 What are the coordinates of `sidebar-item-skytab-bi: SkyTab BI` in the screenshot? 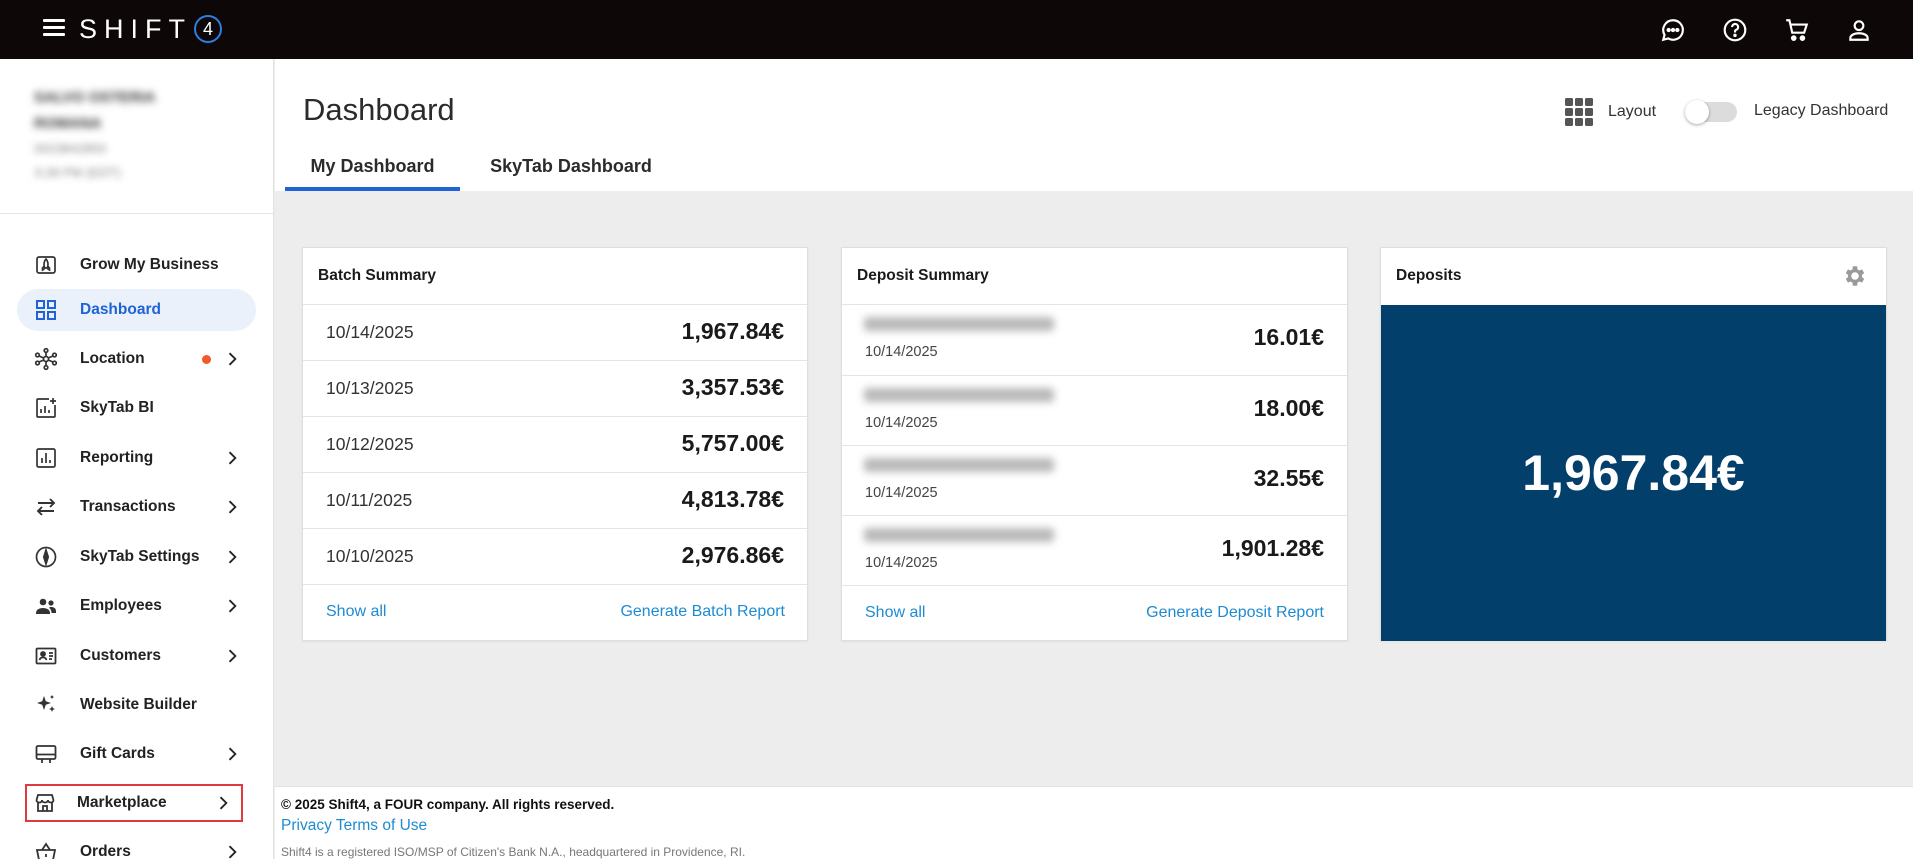 It's located at (136, 408).